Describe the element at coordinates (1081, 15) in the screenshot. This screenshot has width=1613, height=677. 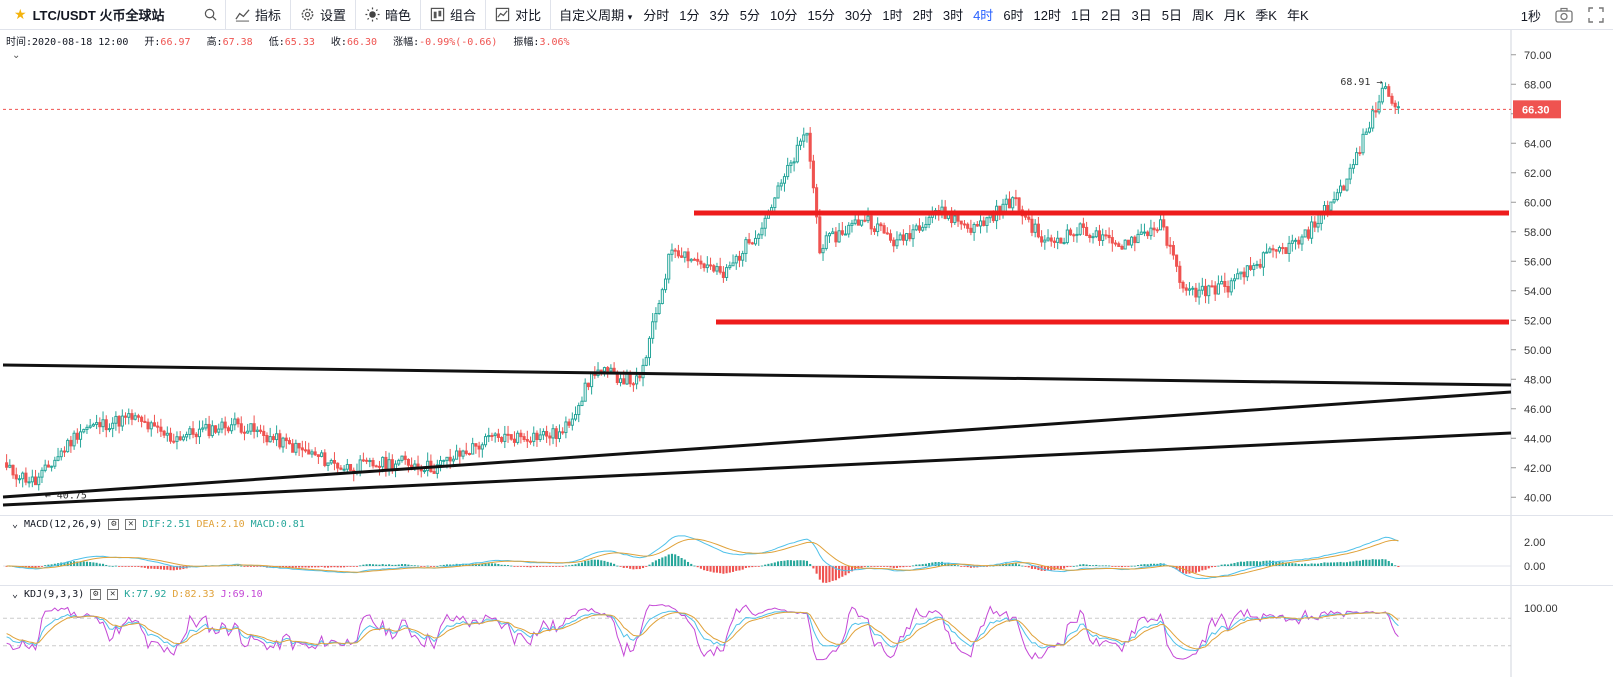
I see `interval-13-button: 1日` at that location.